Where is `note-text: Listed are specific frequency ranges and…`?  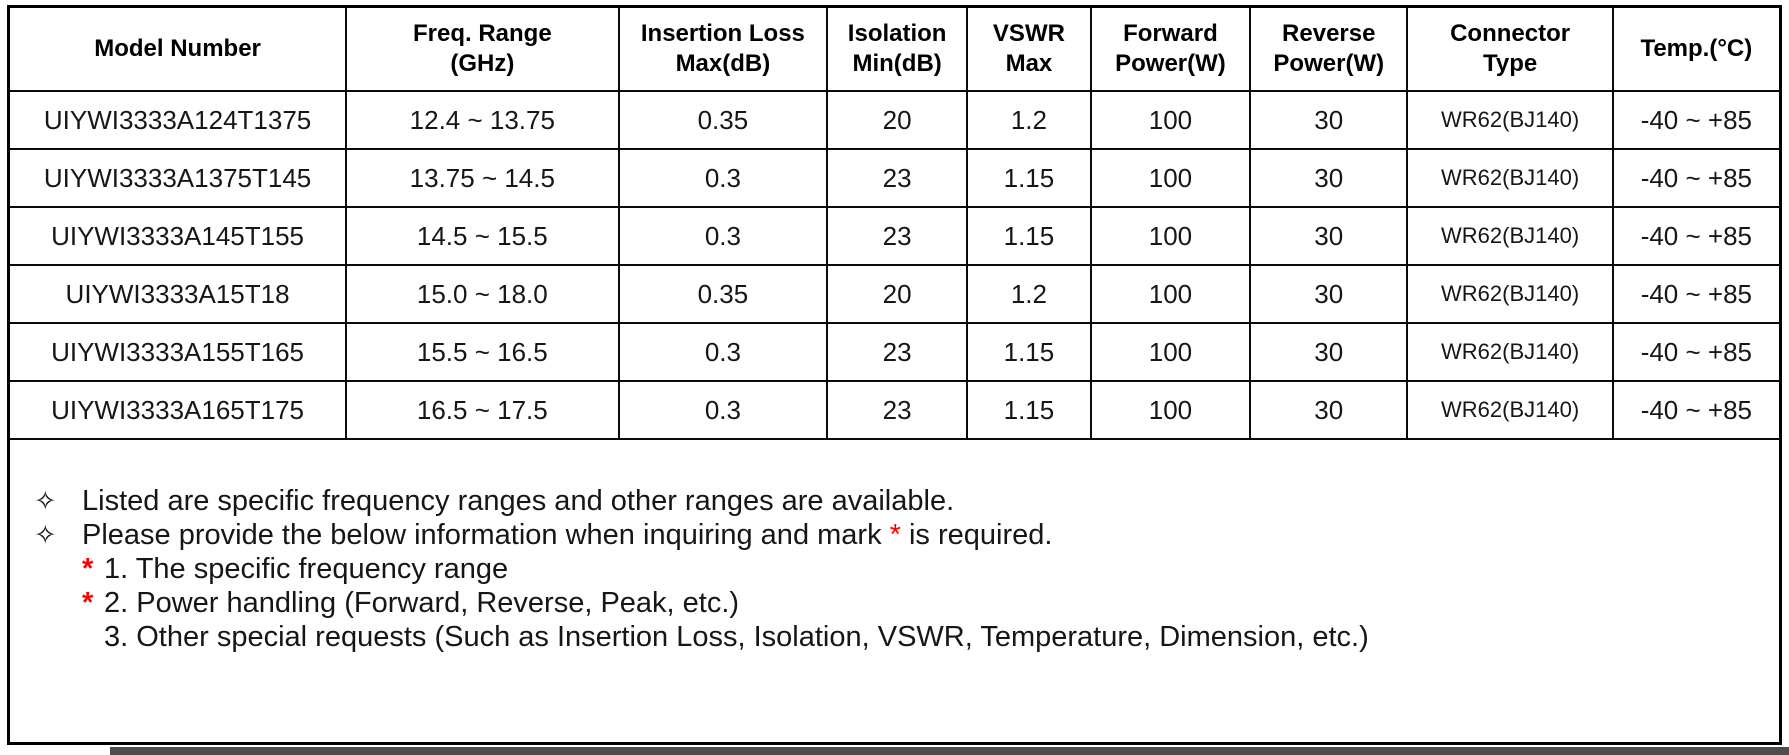
note-text: Listed are specific frequency ranges and… is located at coordinates (518, 501).